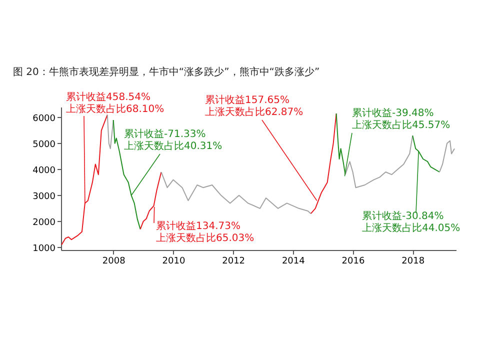  Describe the element at coordinates (44, 197) in the screenshot. I see `y-tick-label: 3000` at that location.